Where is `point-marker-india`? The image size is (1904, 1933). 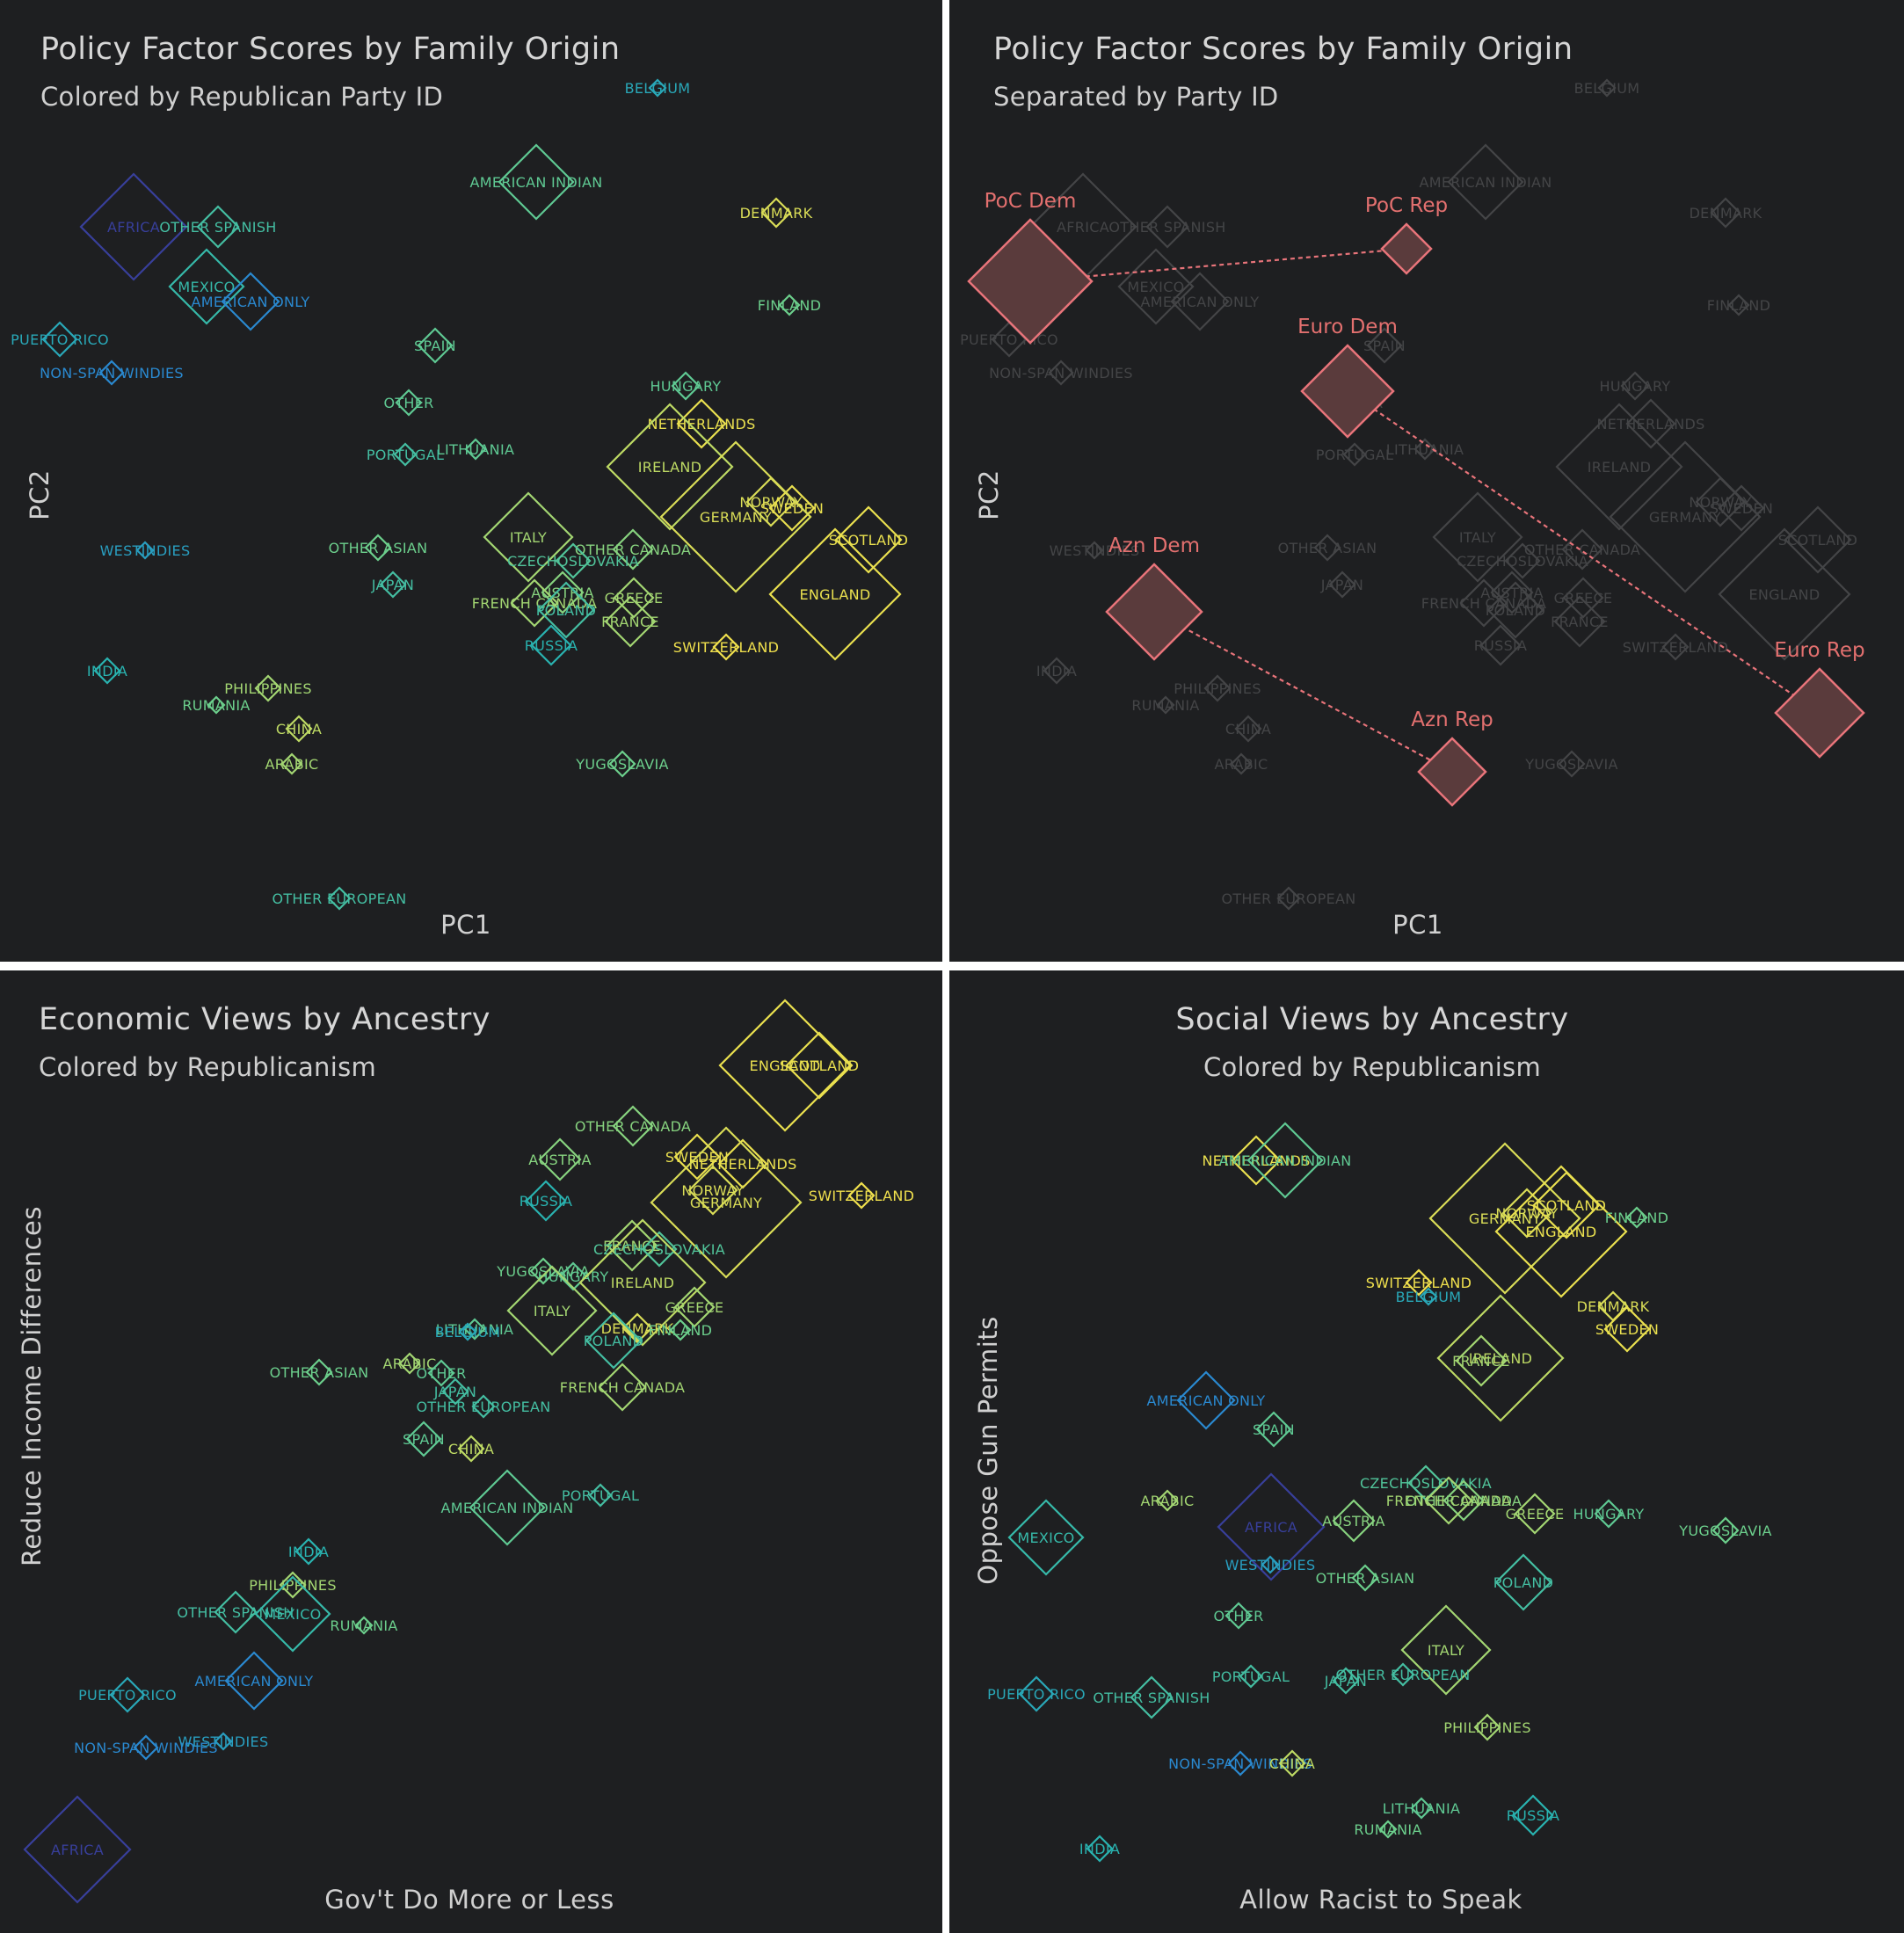
point-marker-india is located at coordinates (107, 671).